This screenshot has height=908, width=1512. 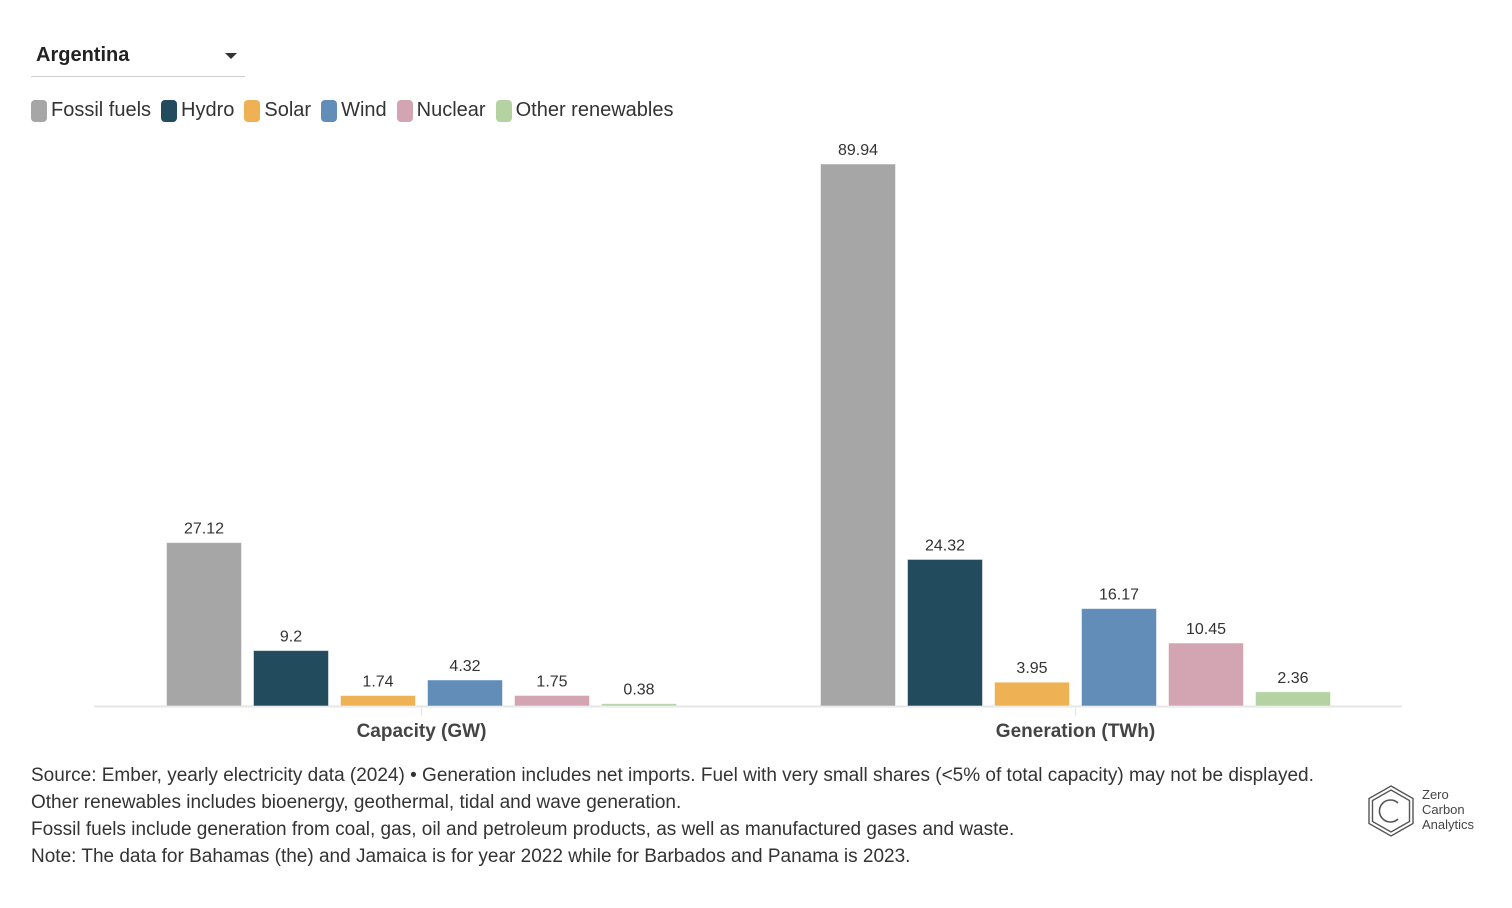 What do you see at coordinates (1206, 629) in the screenshot?
I see `data-label: 10.45` at bounding box center [1206, 629].